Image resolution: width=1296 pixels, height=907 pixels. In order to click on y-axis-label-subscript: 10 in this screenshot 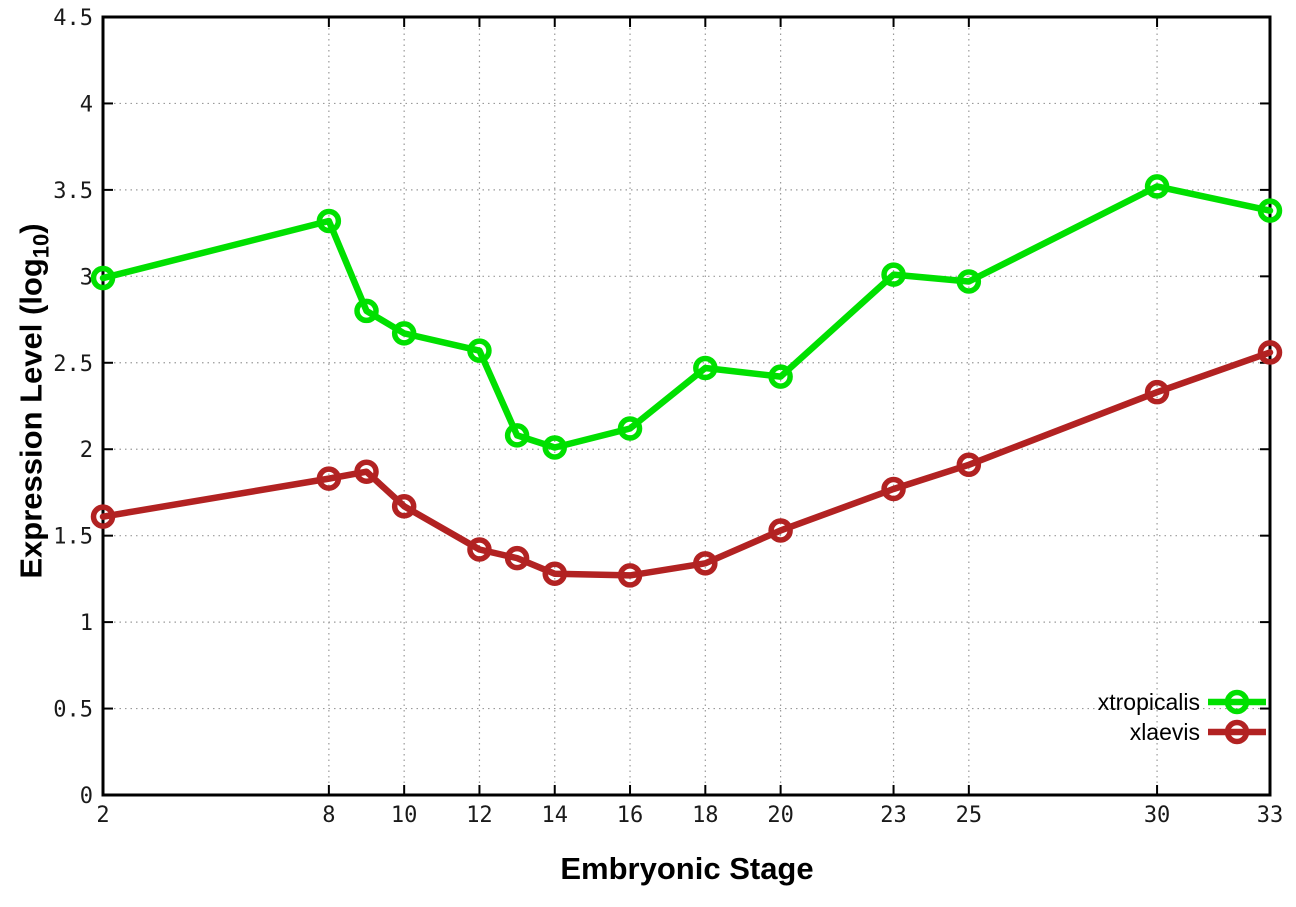, I will do `click(41, 246)`.